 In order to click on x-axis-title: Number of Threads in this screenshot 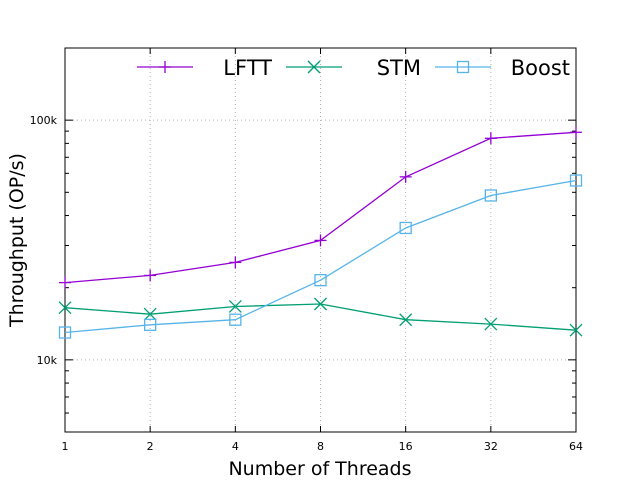, I will do `click(319, 469)`.